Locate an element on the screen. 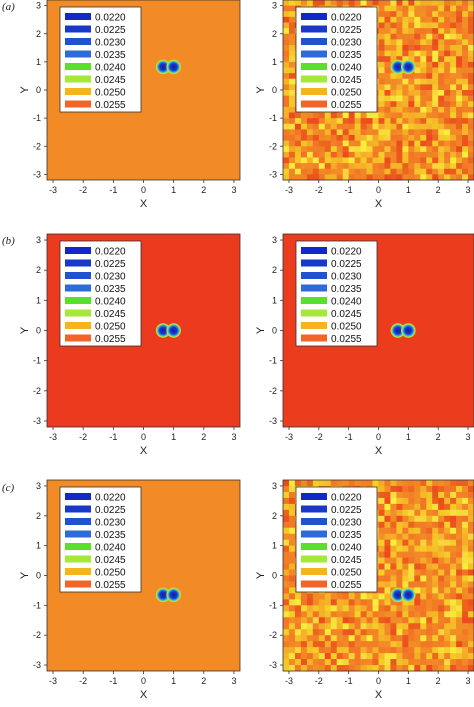  y-tick-label: 1 is located at coordinates (274, 62).